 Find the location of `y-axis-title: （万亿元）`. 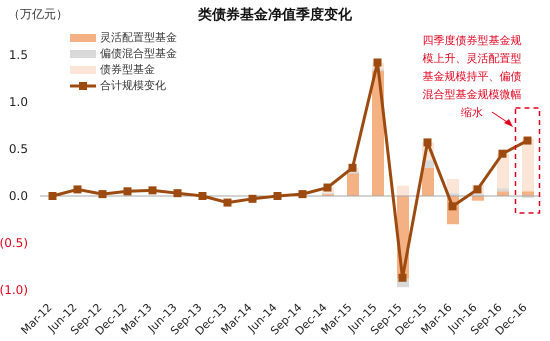

y-axis-title: （万亿元） is located at coordinates (38, 14).